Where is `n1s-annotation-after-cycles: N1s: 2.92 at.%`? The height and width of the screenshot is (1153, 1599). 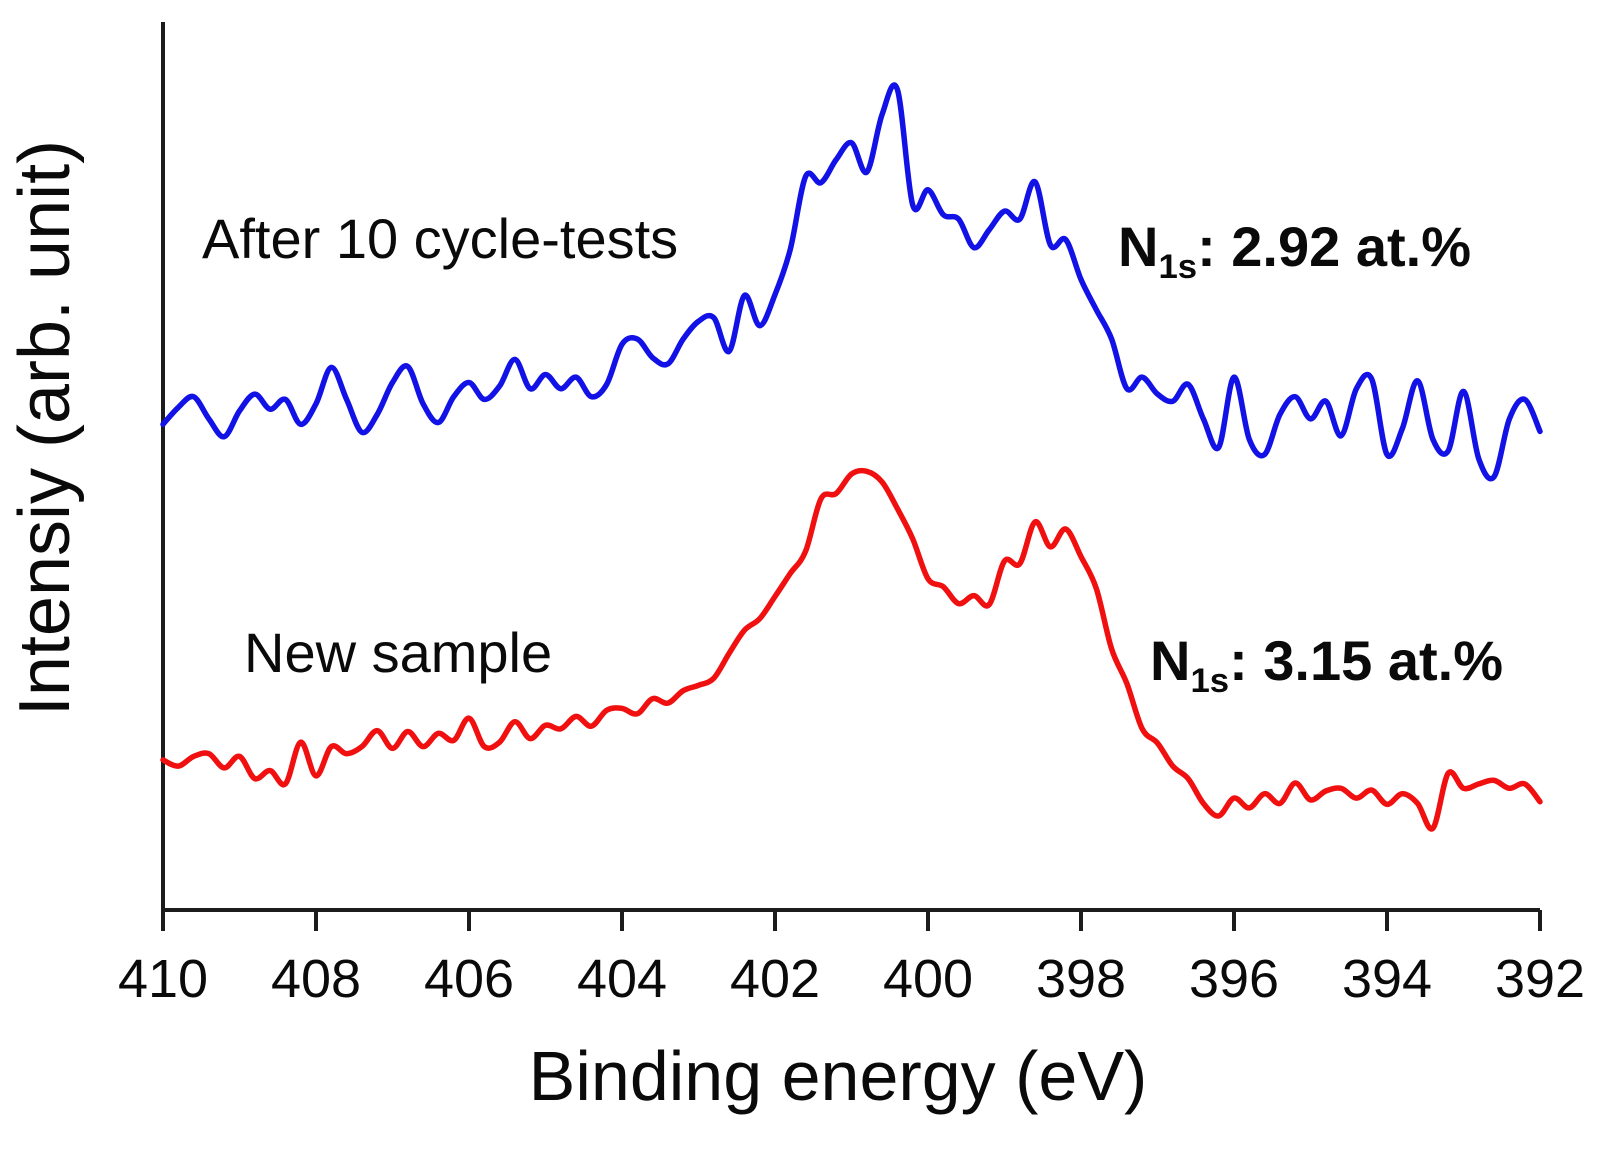 n1s-annotation-after-cycles: N1s: 2.92 at.% is located at coordinates (1294, 249).